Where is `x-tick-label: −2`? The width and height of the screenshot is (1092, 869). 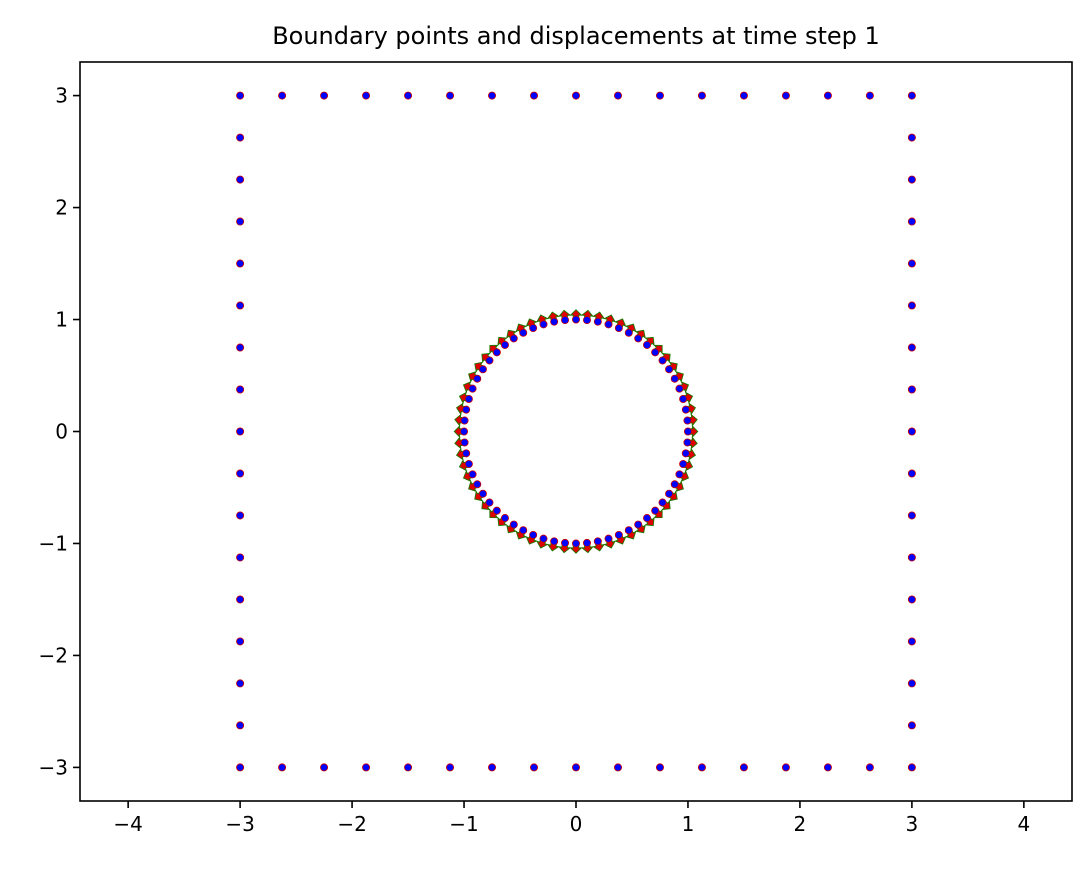 x-tick-label: −2 is located at coordinates (351, 824).